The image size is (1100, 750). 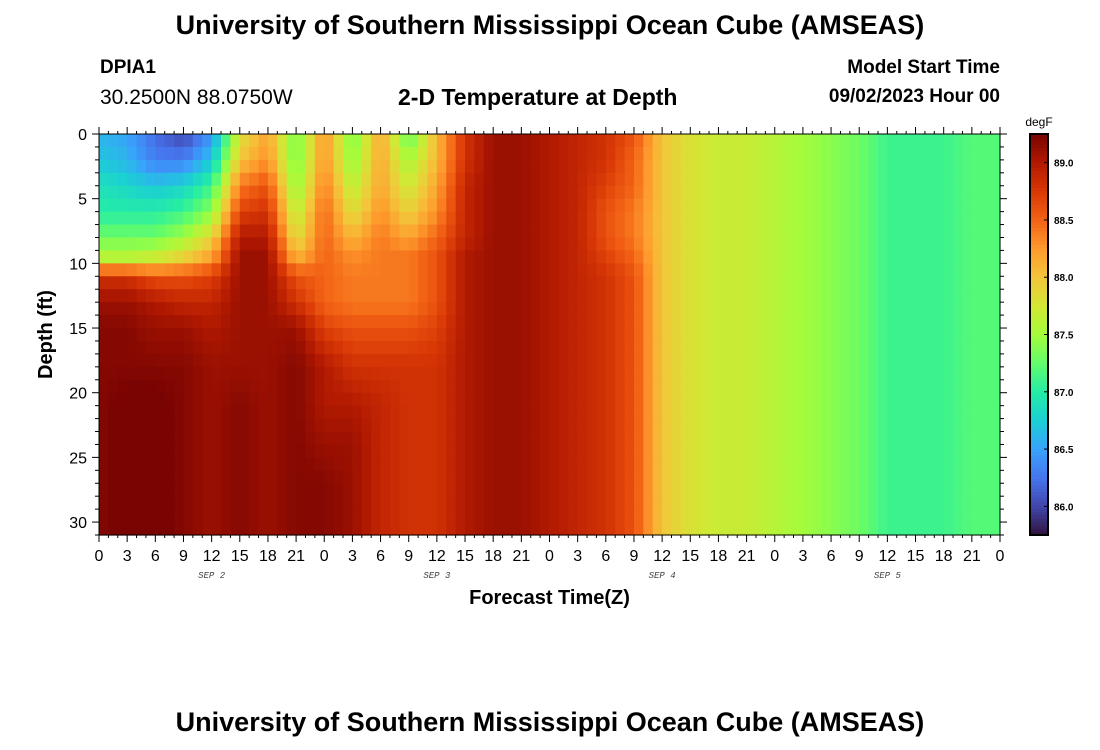 What do you see at coordinates (1064, 164) in the screenshot?
I see `colorbar-tick-label: 89.0` at bounding box center [1064, 164].